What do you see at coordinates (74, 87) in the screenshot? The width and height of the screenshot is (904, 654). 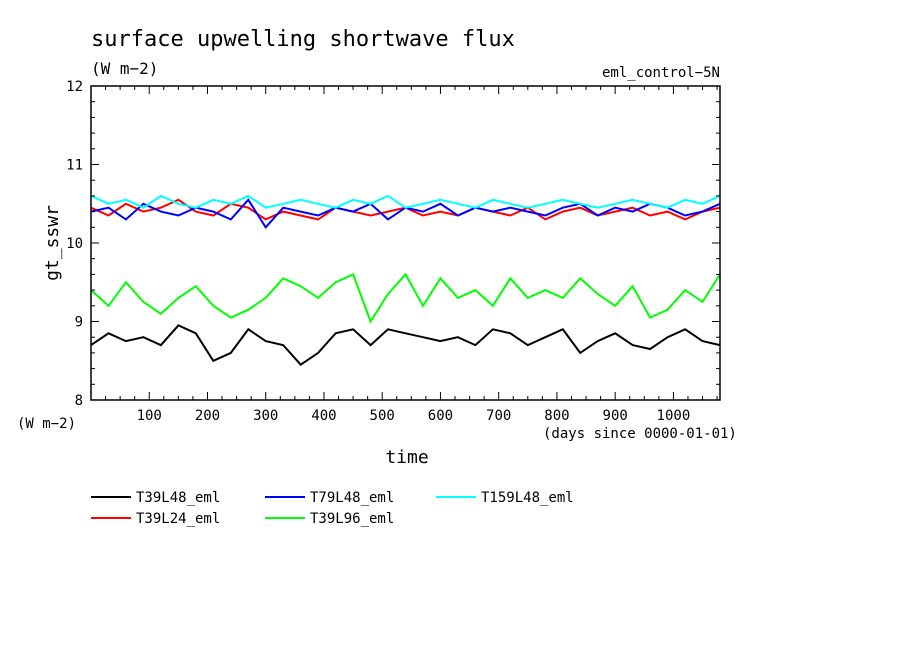 I see `y-tick-label: 12` at bounding box center [74, 87].